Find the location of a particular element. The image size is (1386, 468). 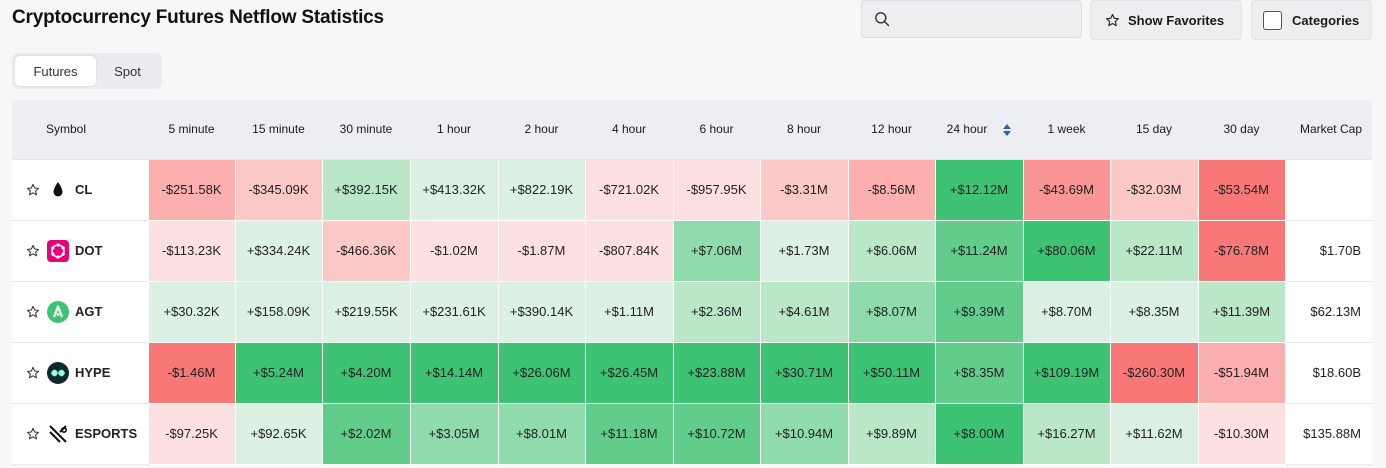

market-cap-cell: $62.13M is located at coordinates (1328, 312).